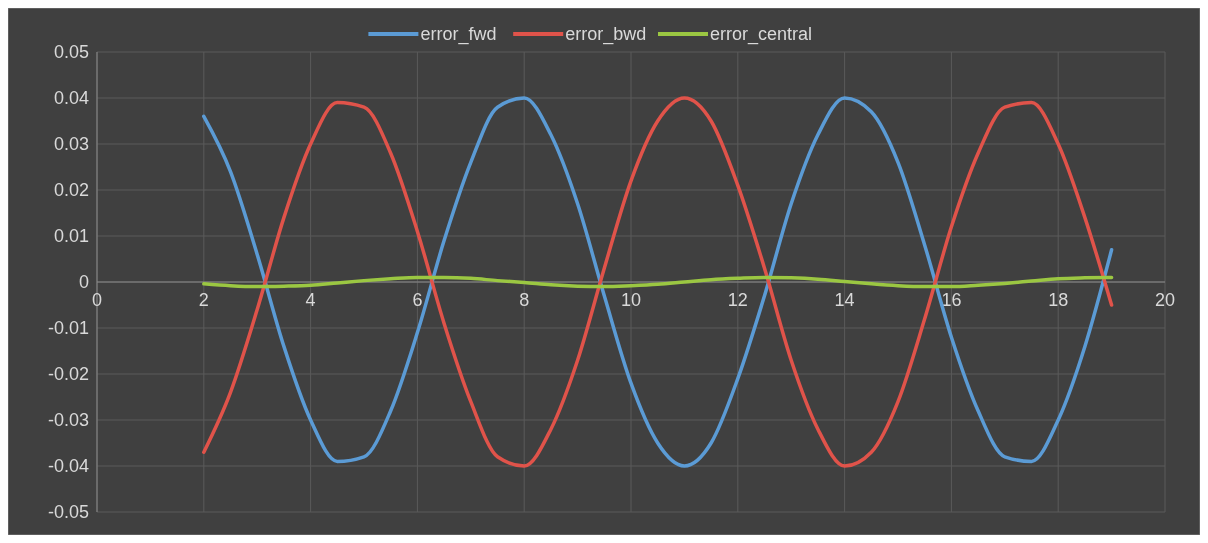 The image size is (1208, 543). What do you see at coordinates (737, 300) in the screenshot?
I see `x-tick-label: 12` at bounding box center [737, 300].